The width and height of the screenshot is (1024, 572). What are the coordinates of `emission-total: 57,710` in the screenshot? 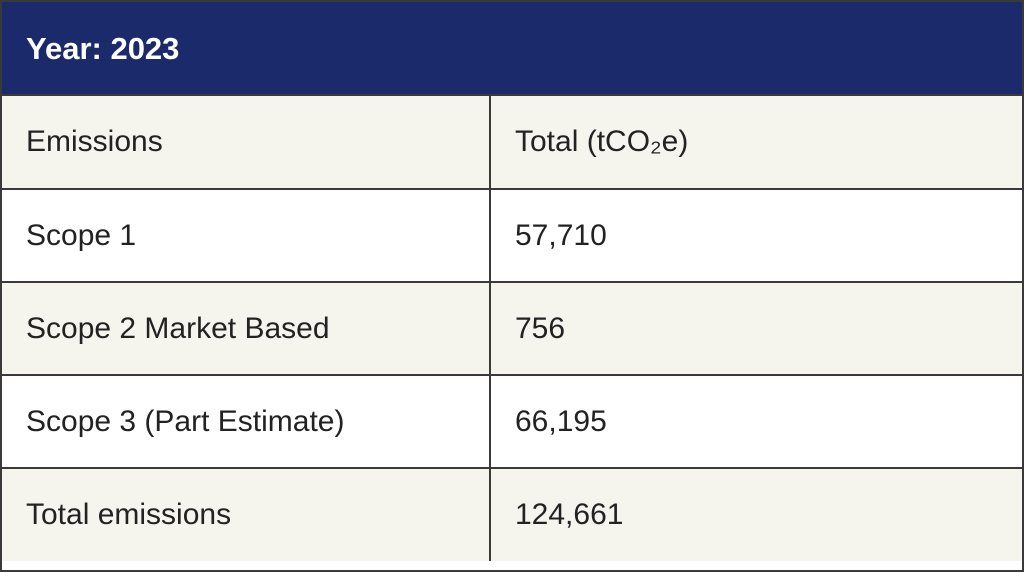 It's located at (756, 235).